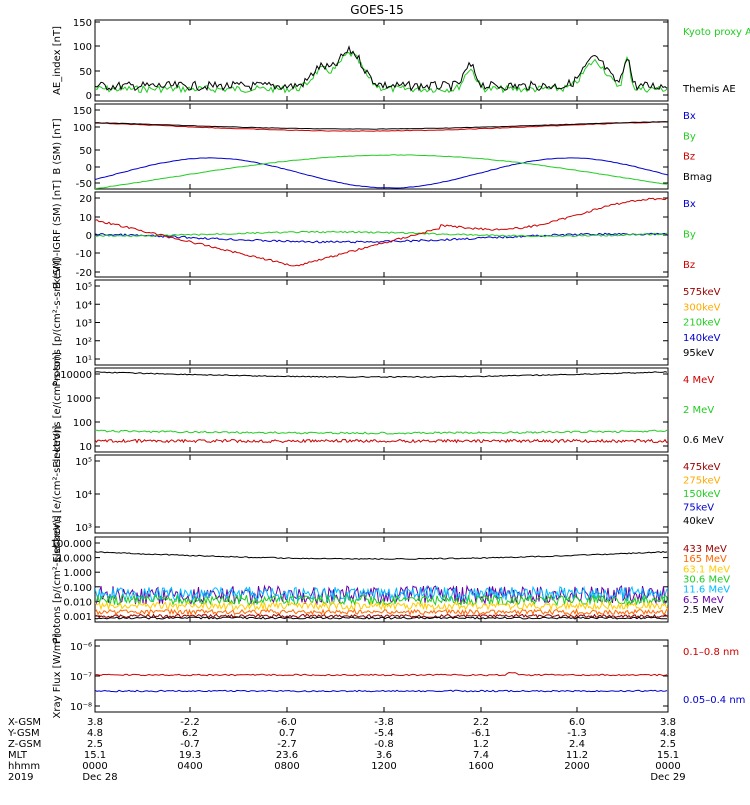 The width and height of the screenshot is (750, 805). What do you see at coordinates (714, 700) in the screenshot?
I see `legend-entry: 0.05–0.4 nm` at bounding box center [714, 700].